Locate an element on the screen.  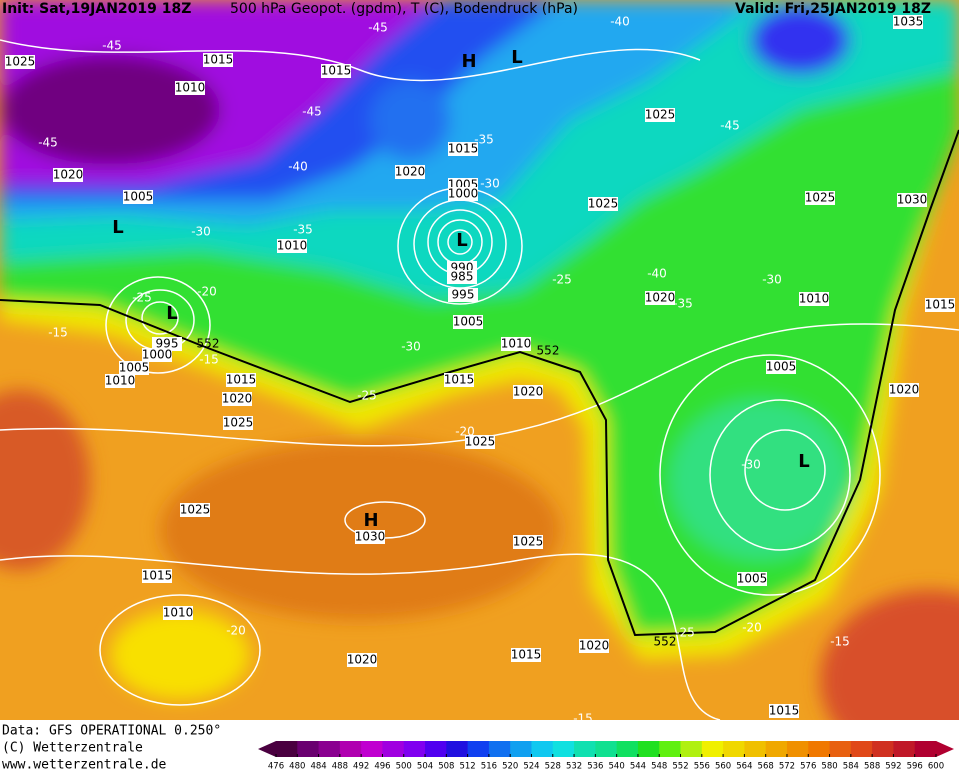
colorbar-tick-label: 476 is located at coordinates (276, 766).